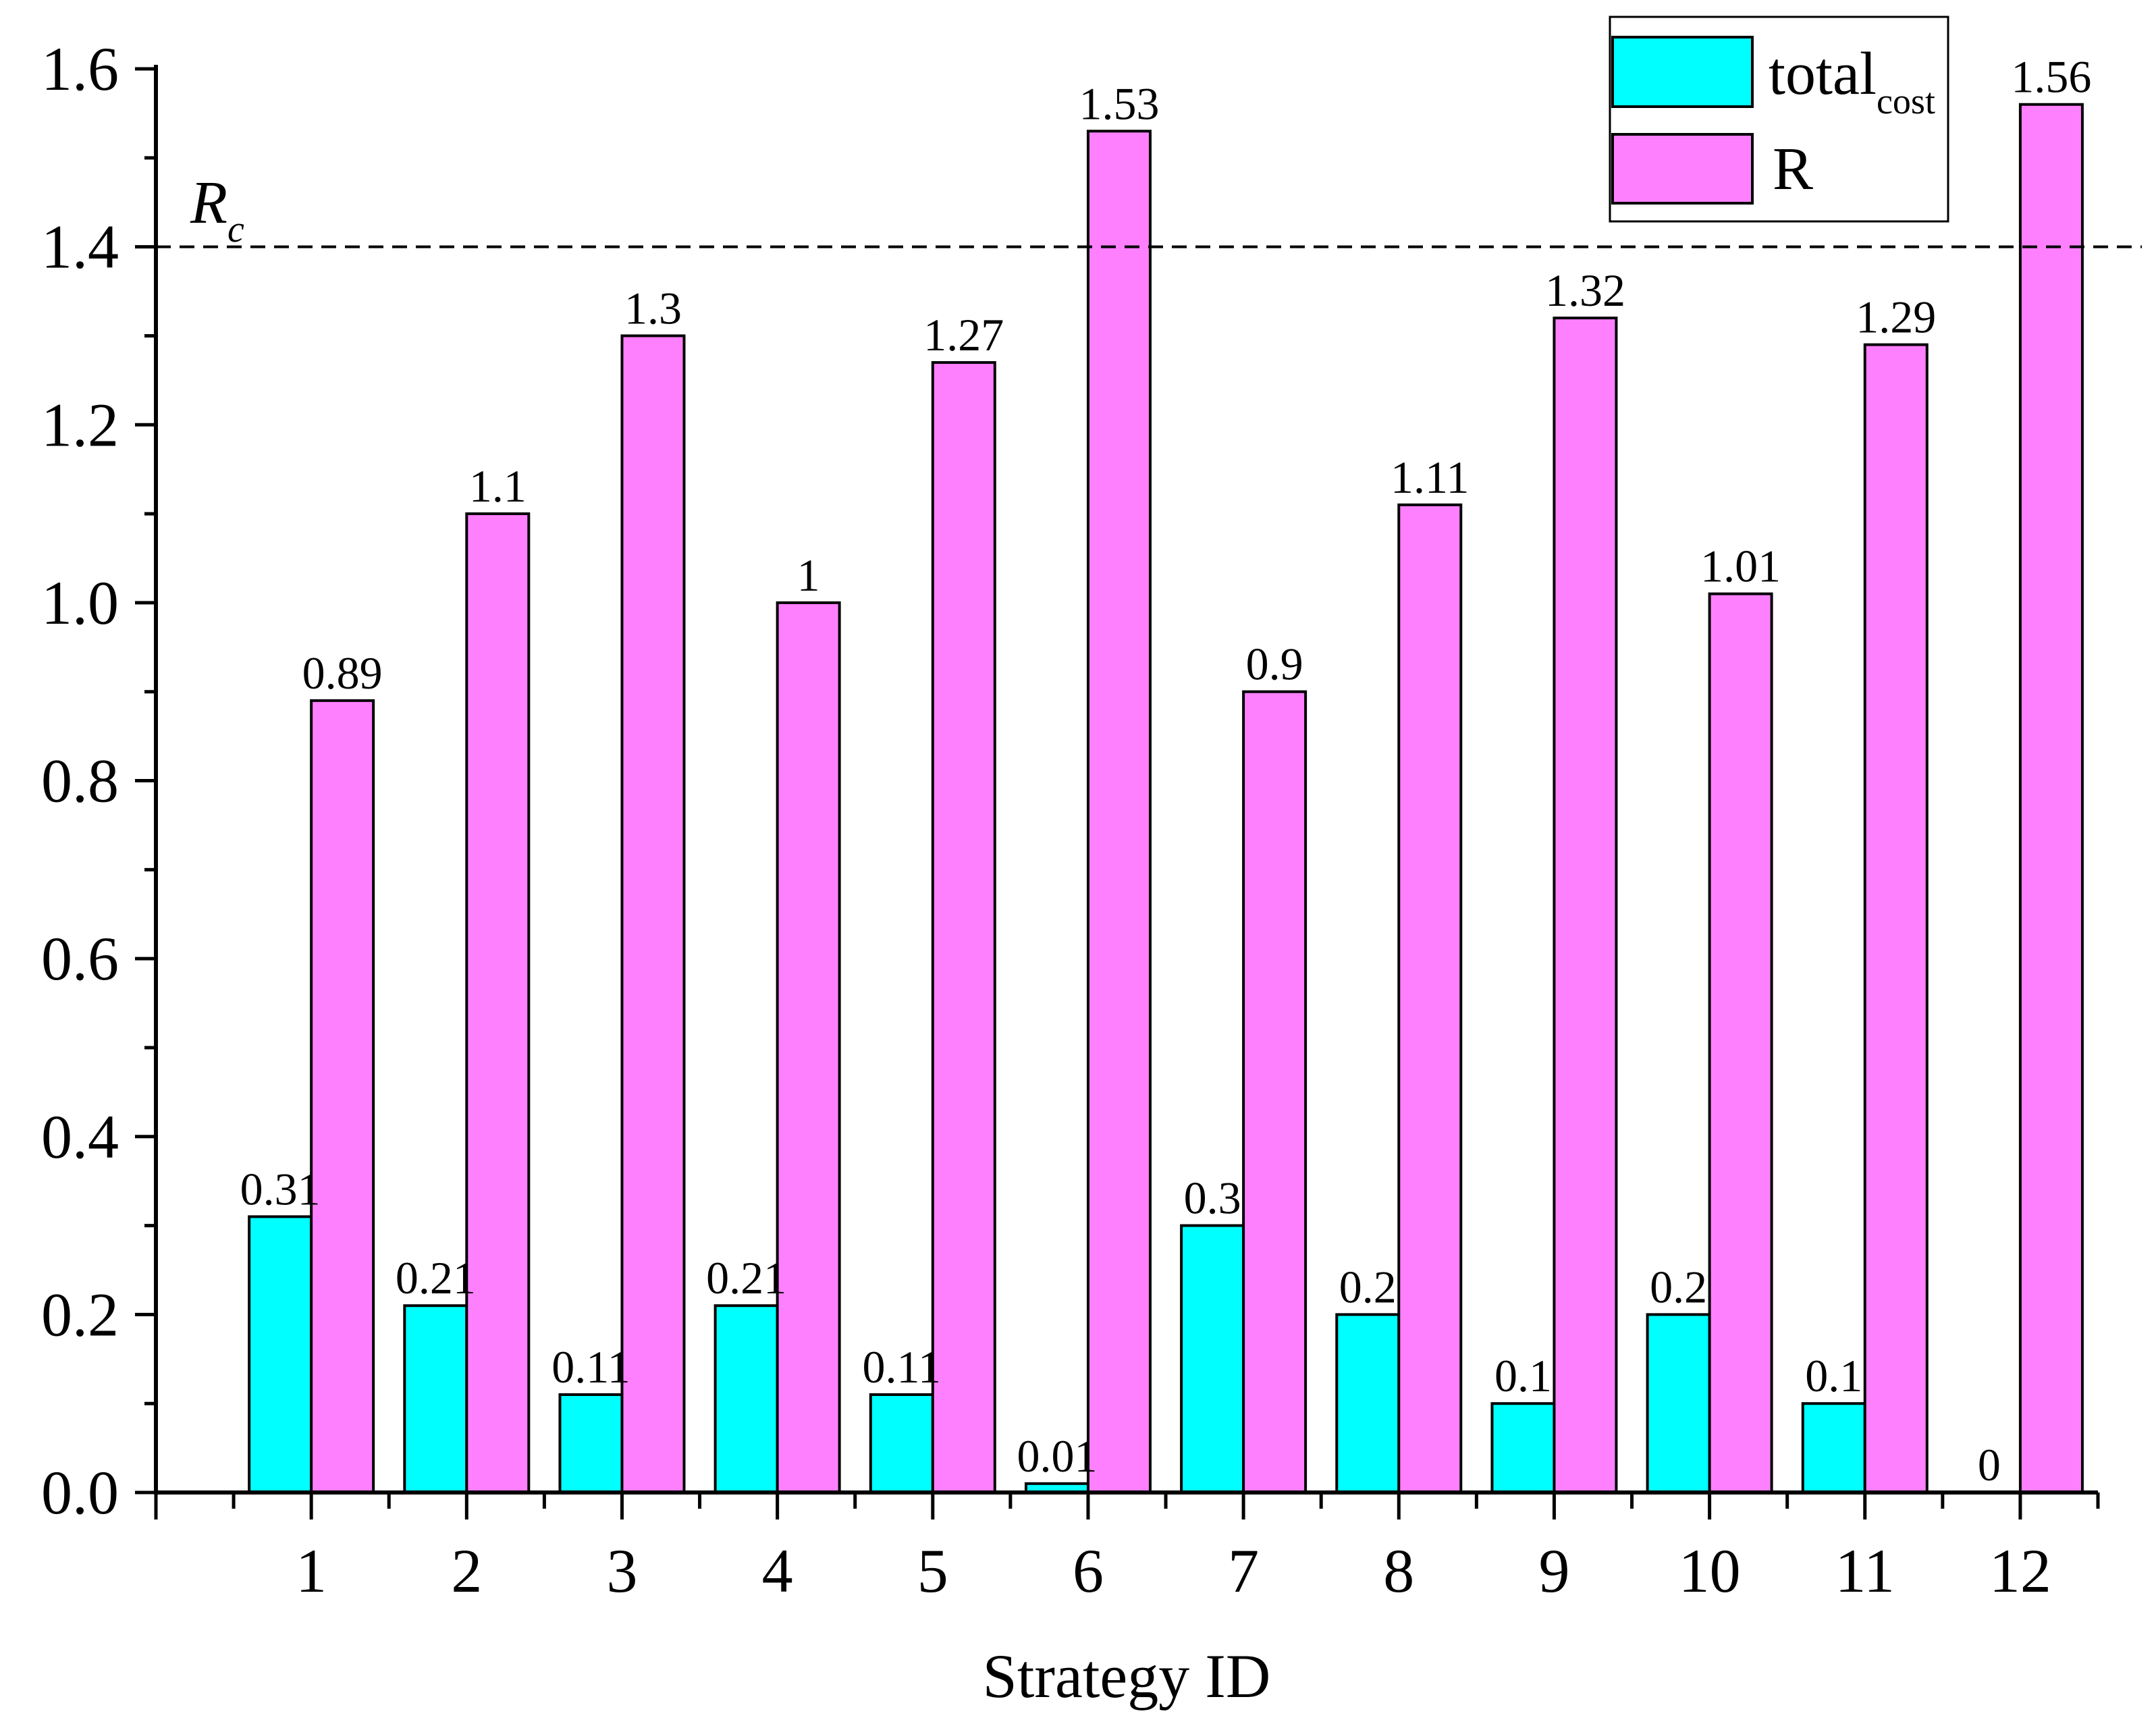 The image size is (2156, 1722). What do you see at coordinates (1896, 317) in the screenshot?
I see `data-label-r-11: 1.29` at bounding box center [1896, 317].